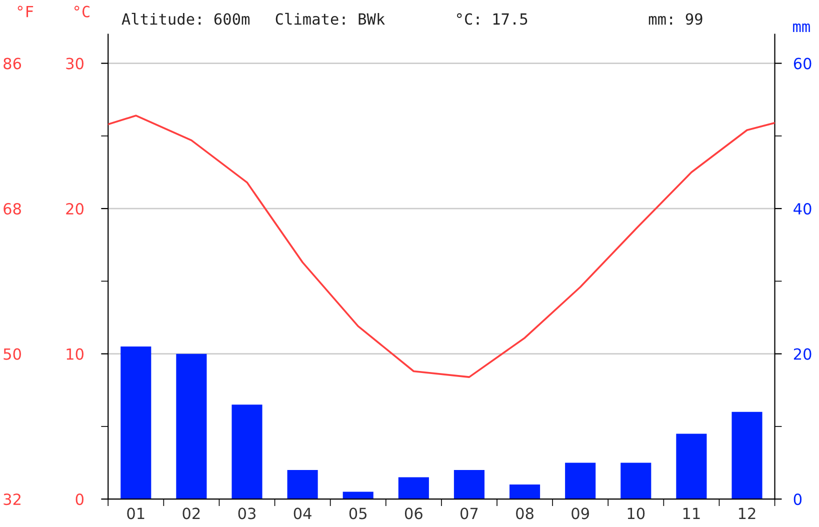 The width and height of the screenshot is (819, 527). Describe the element at coordinates (357, 514) in the screenshot. I see `x-tick-label: 05` at that location.